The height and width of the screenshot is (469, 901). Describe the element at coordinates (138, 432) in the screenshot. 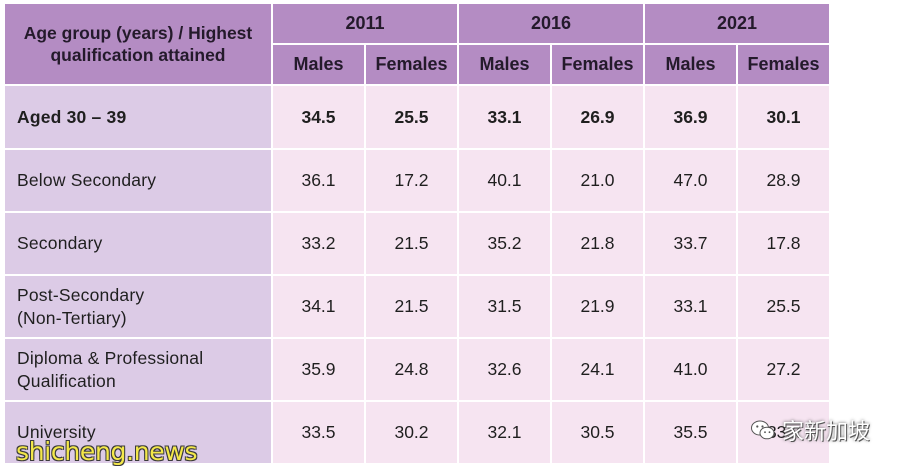

I see `row-label: University` at that location.